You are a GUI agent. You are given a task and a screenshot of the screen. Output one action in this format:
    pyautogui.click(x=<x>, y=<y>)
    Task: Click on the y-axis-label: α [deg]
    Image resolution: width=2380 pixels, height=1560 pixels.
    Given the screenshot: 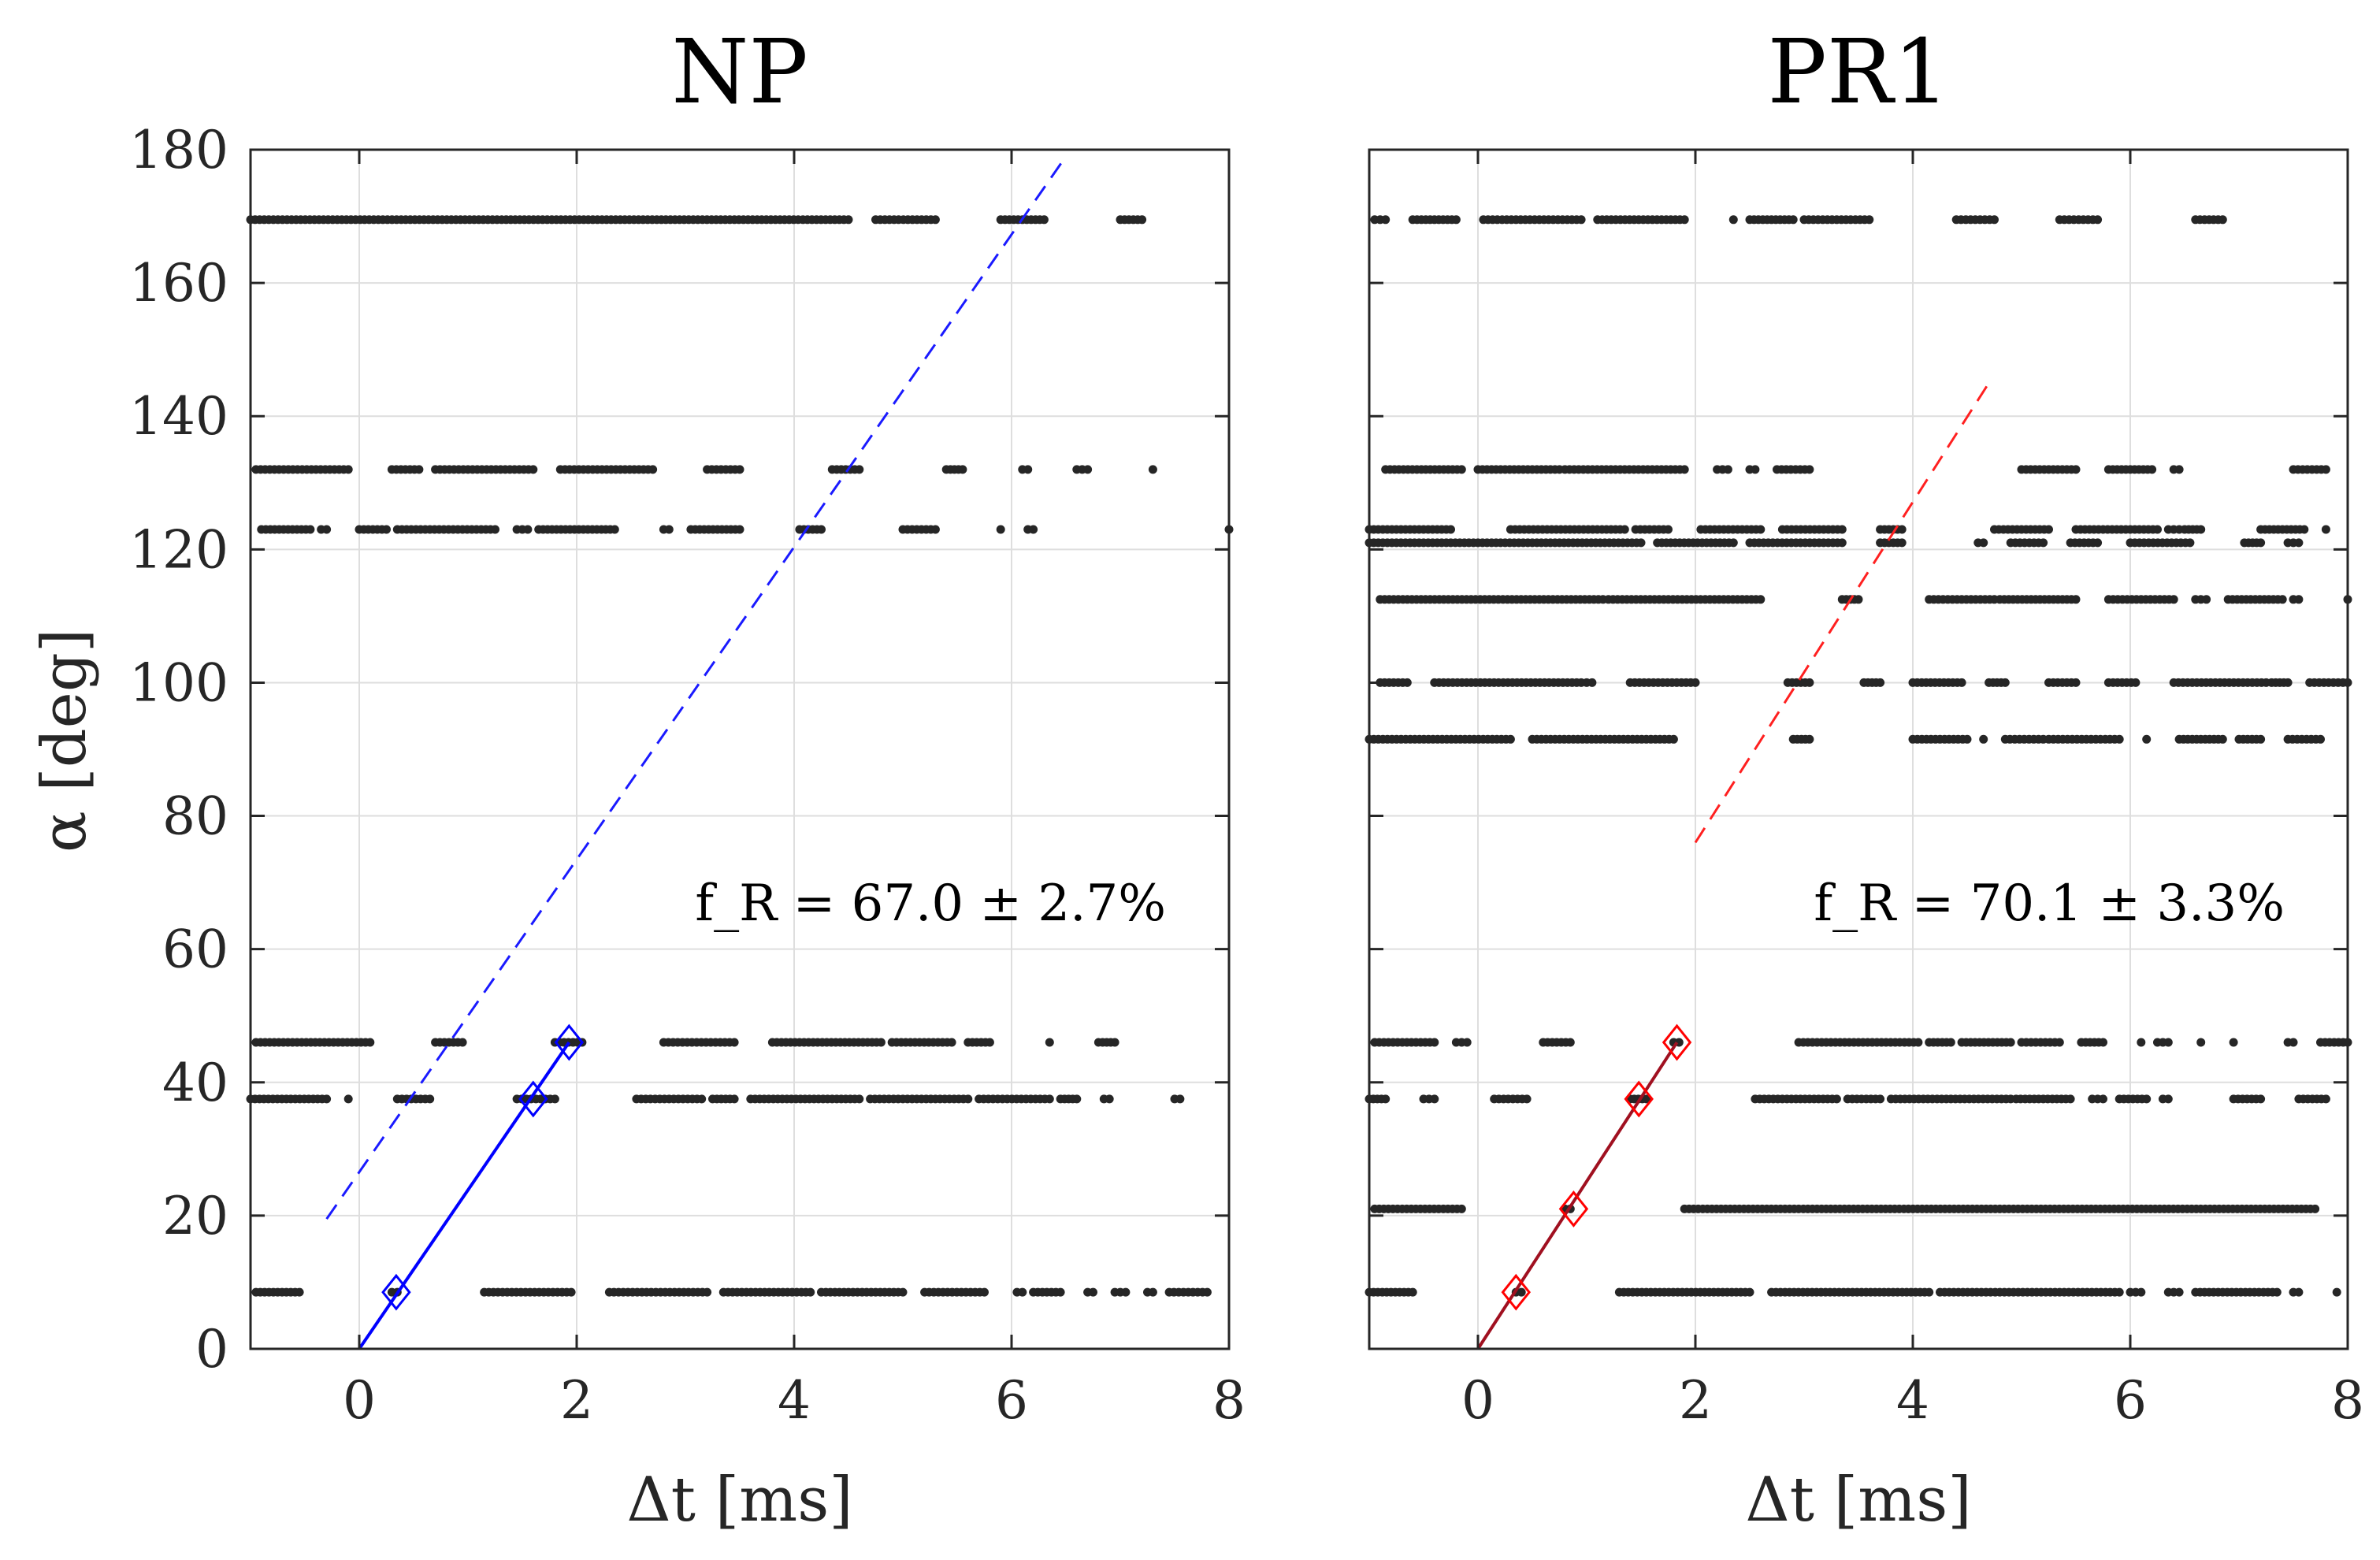 What is the action you would take?
    pyautogui.click(x=64, y=740)
    